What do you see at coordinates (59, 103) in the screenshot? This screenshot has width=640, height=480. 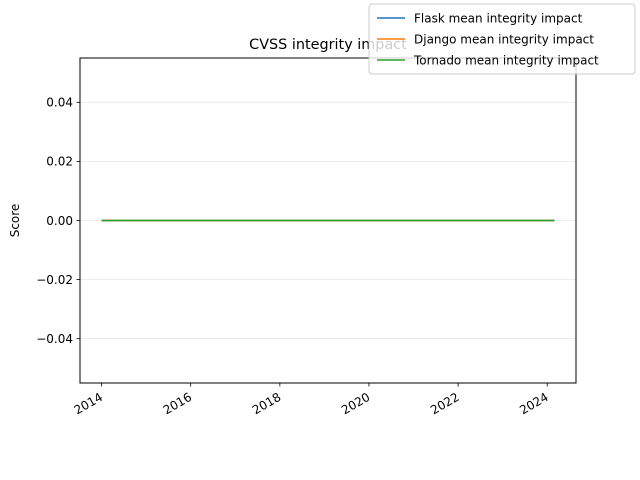 I see `y-tick-label: 0.04` at bounding box center [59, 103].